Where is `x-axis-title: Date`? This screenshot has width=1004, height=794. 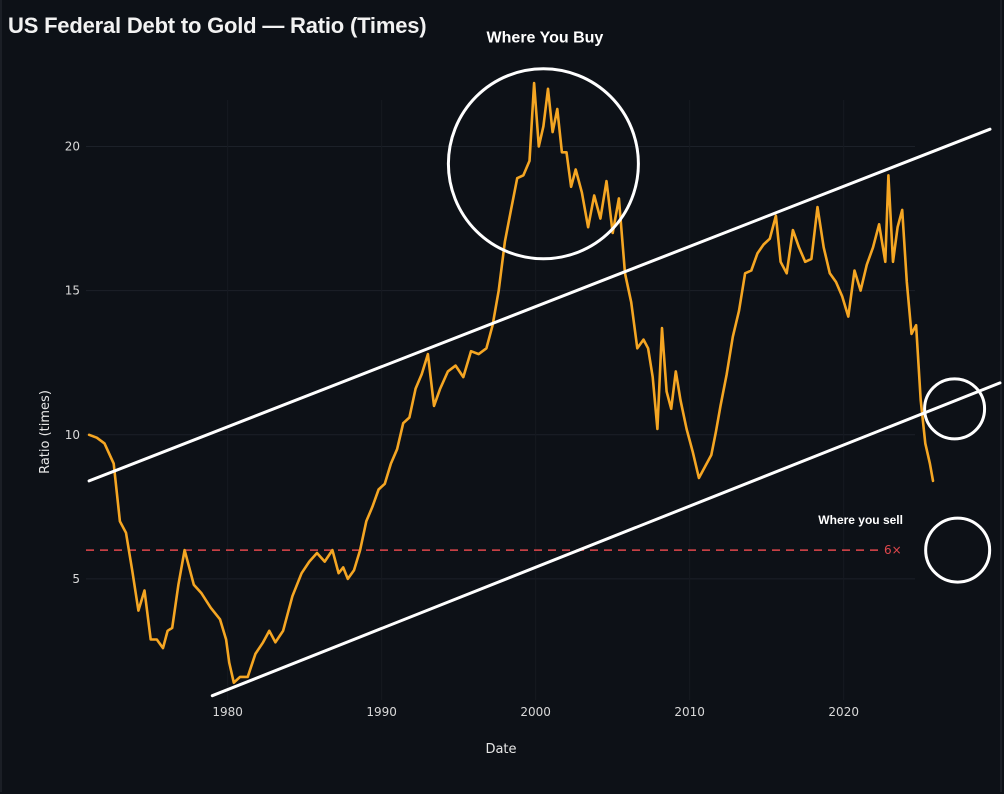
x-axis-title: Date is located at coordinates (500, 749).